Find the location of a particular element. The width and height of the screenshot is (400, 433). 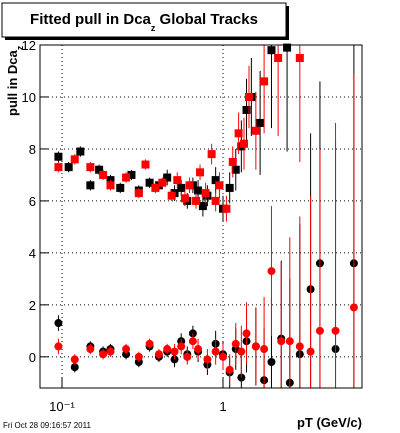

title-main: Fitted pull in Dca is located at coordinates (90, 19).